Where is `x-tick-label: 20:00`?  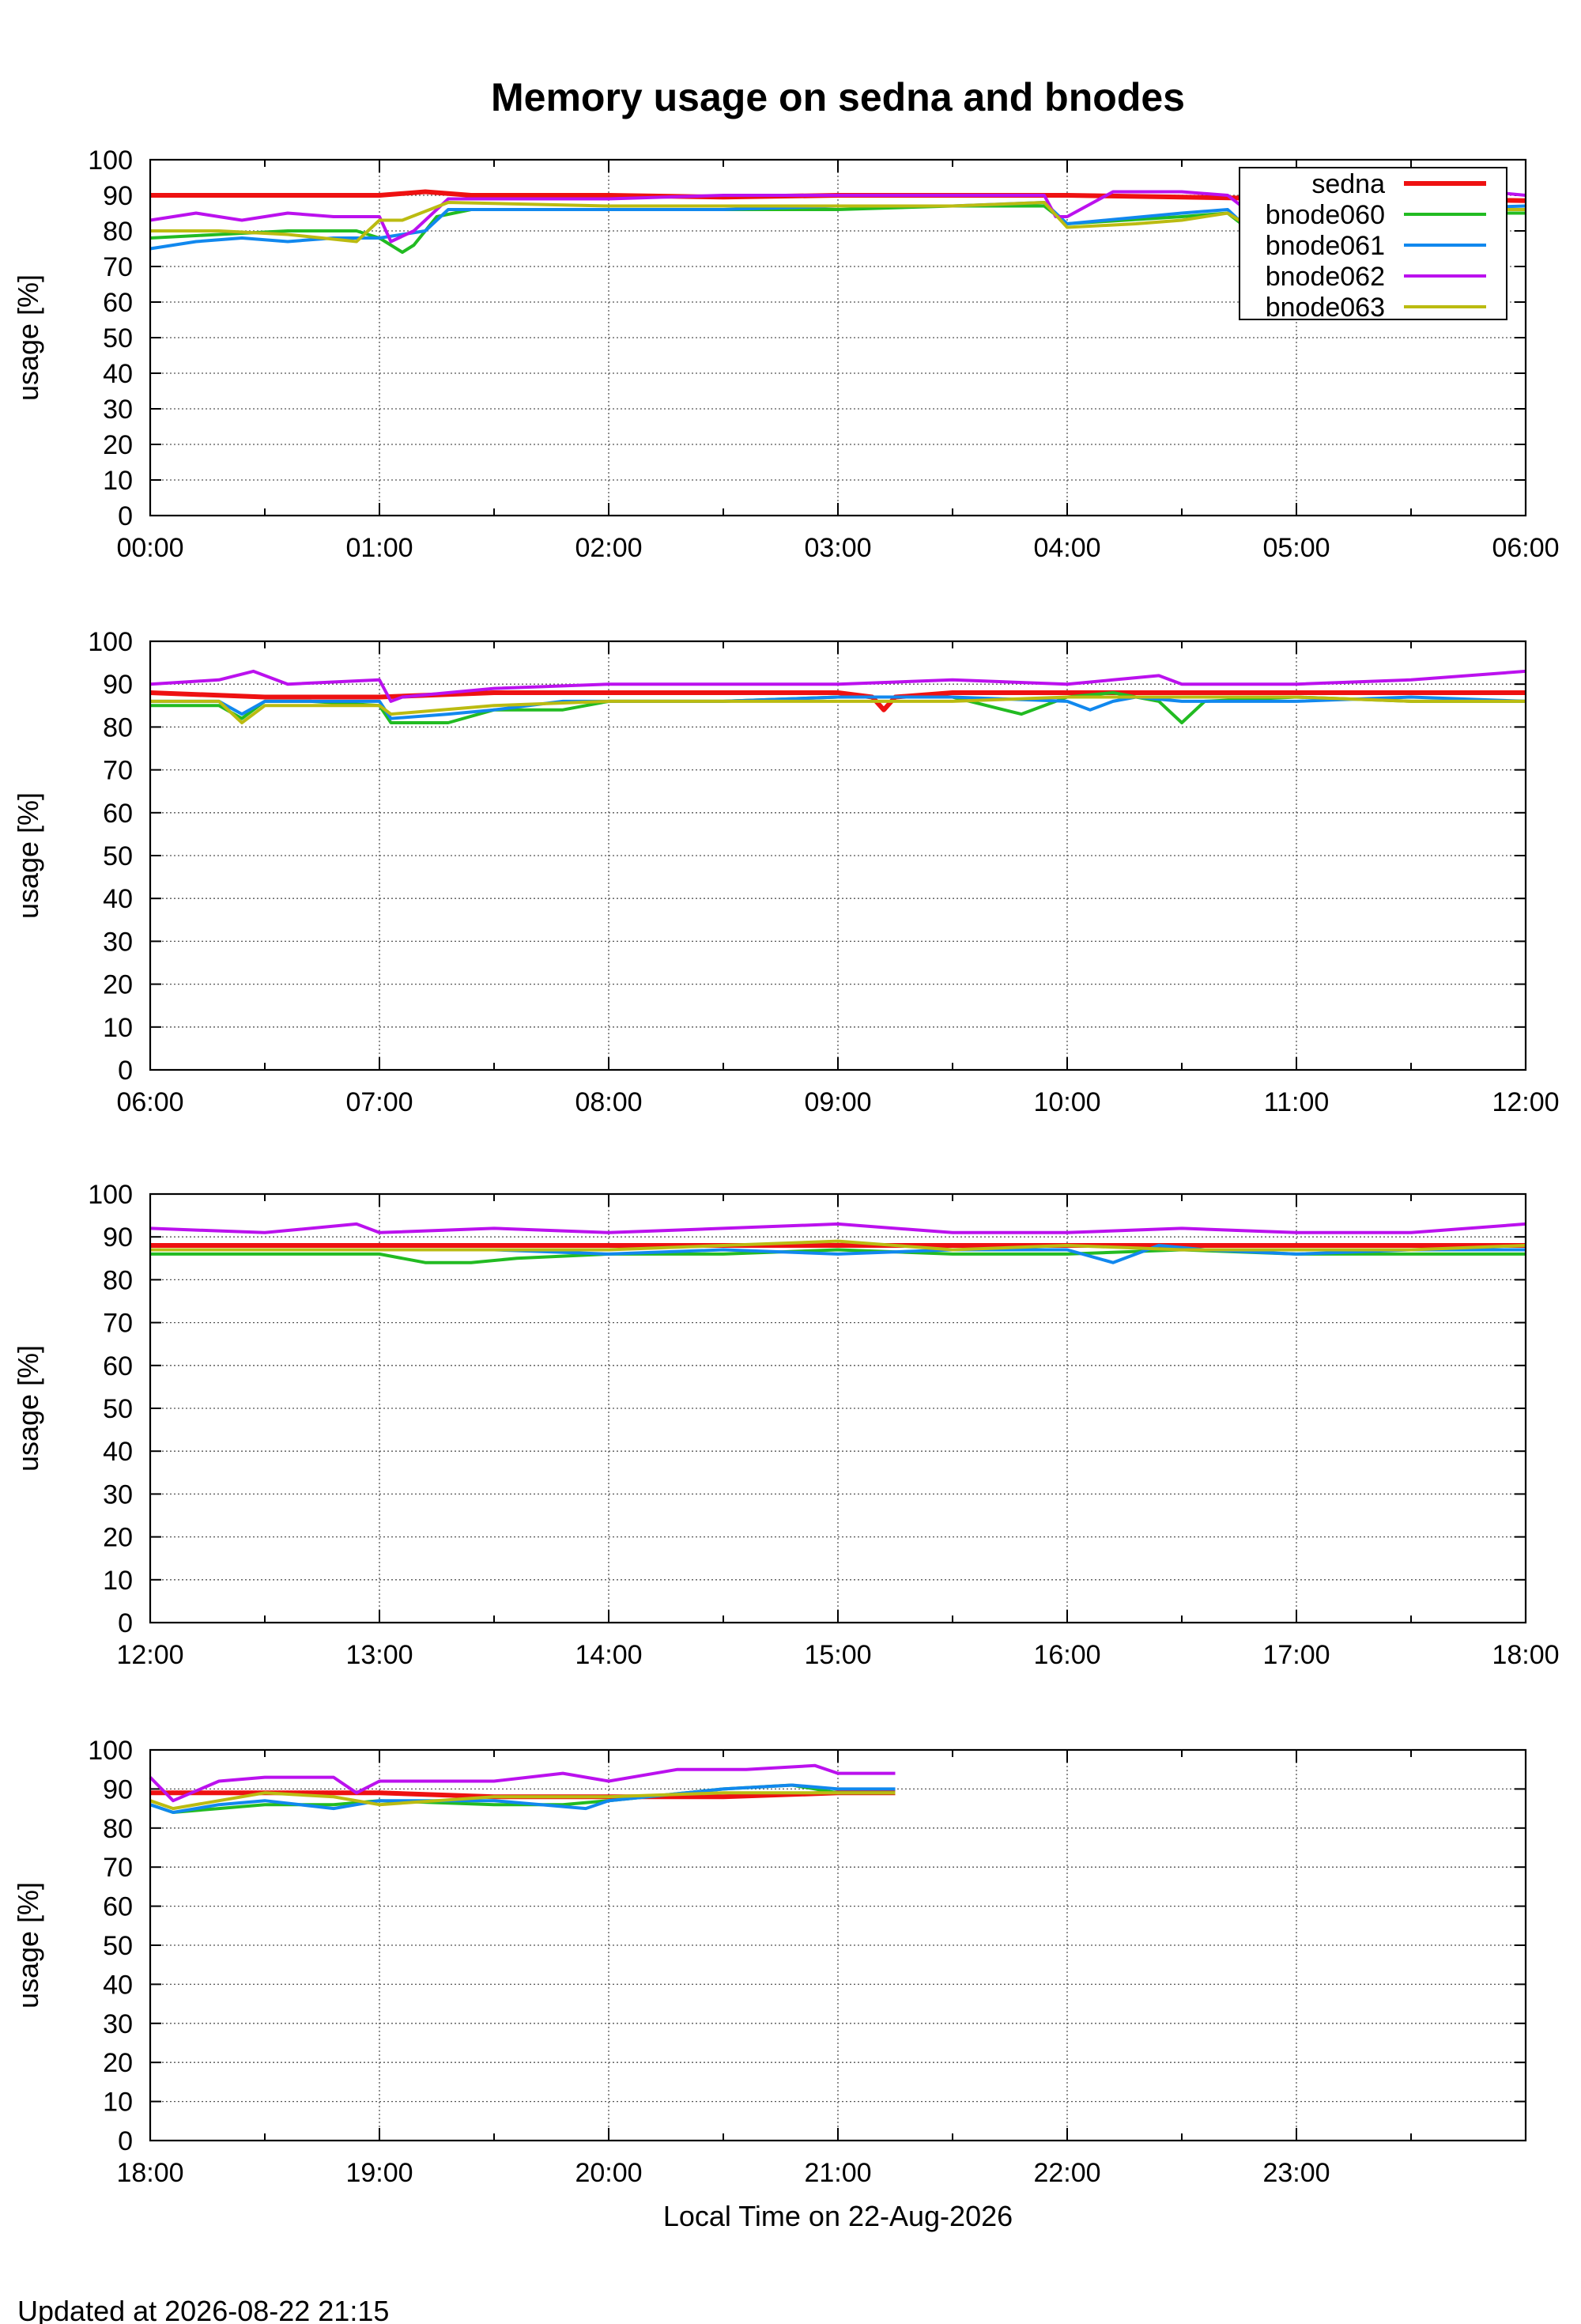 x-tick-label: 20:00 is located at coordinates (609, 2173).